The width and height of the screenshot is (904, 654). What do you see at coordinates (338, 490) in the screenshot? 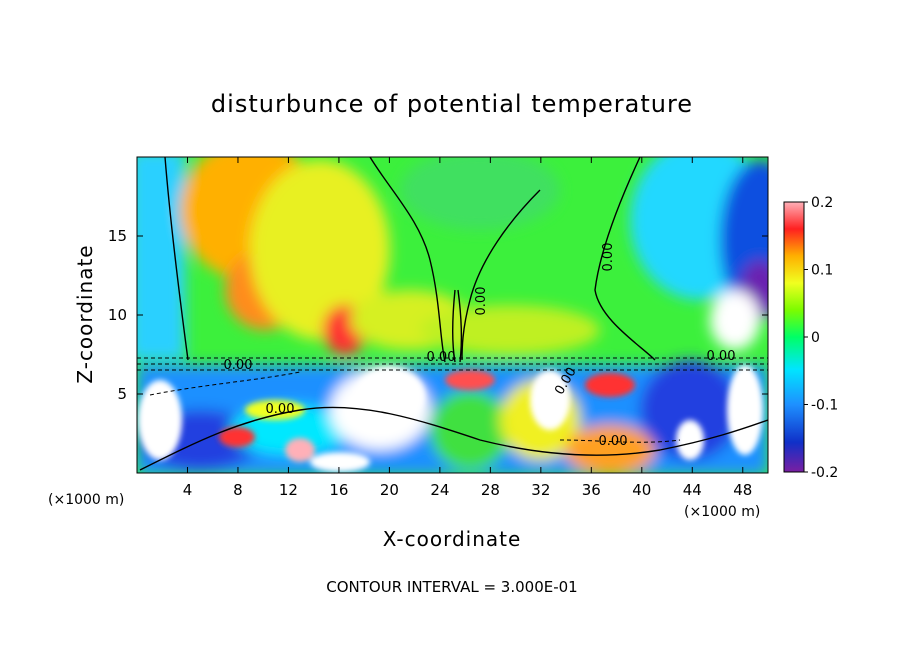
I see `x-tick-label: 16` at bounding box center [338, 490].